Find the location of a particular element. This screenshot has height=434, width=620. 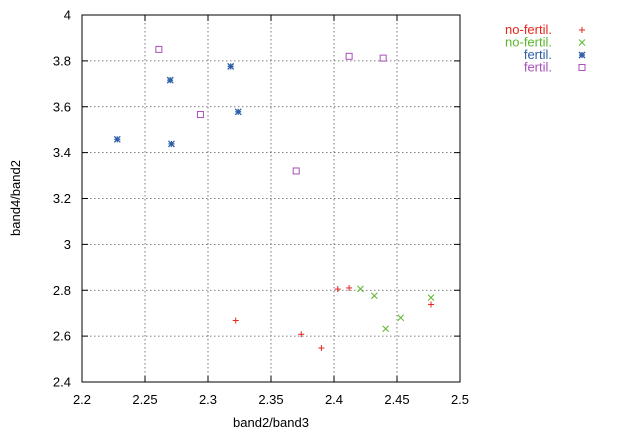

x-tick-label: 2.4 is located at coordinates (334, 399).